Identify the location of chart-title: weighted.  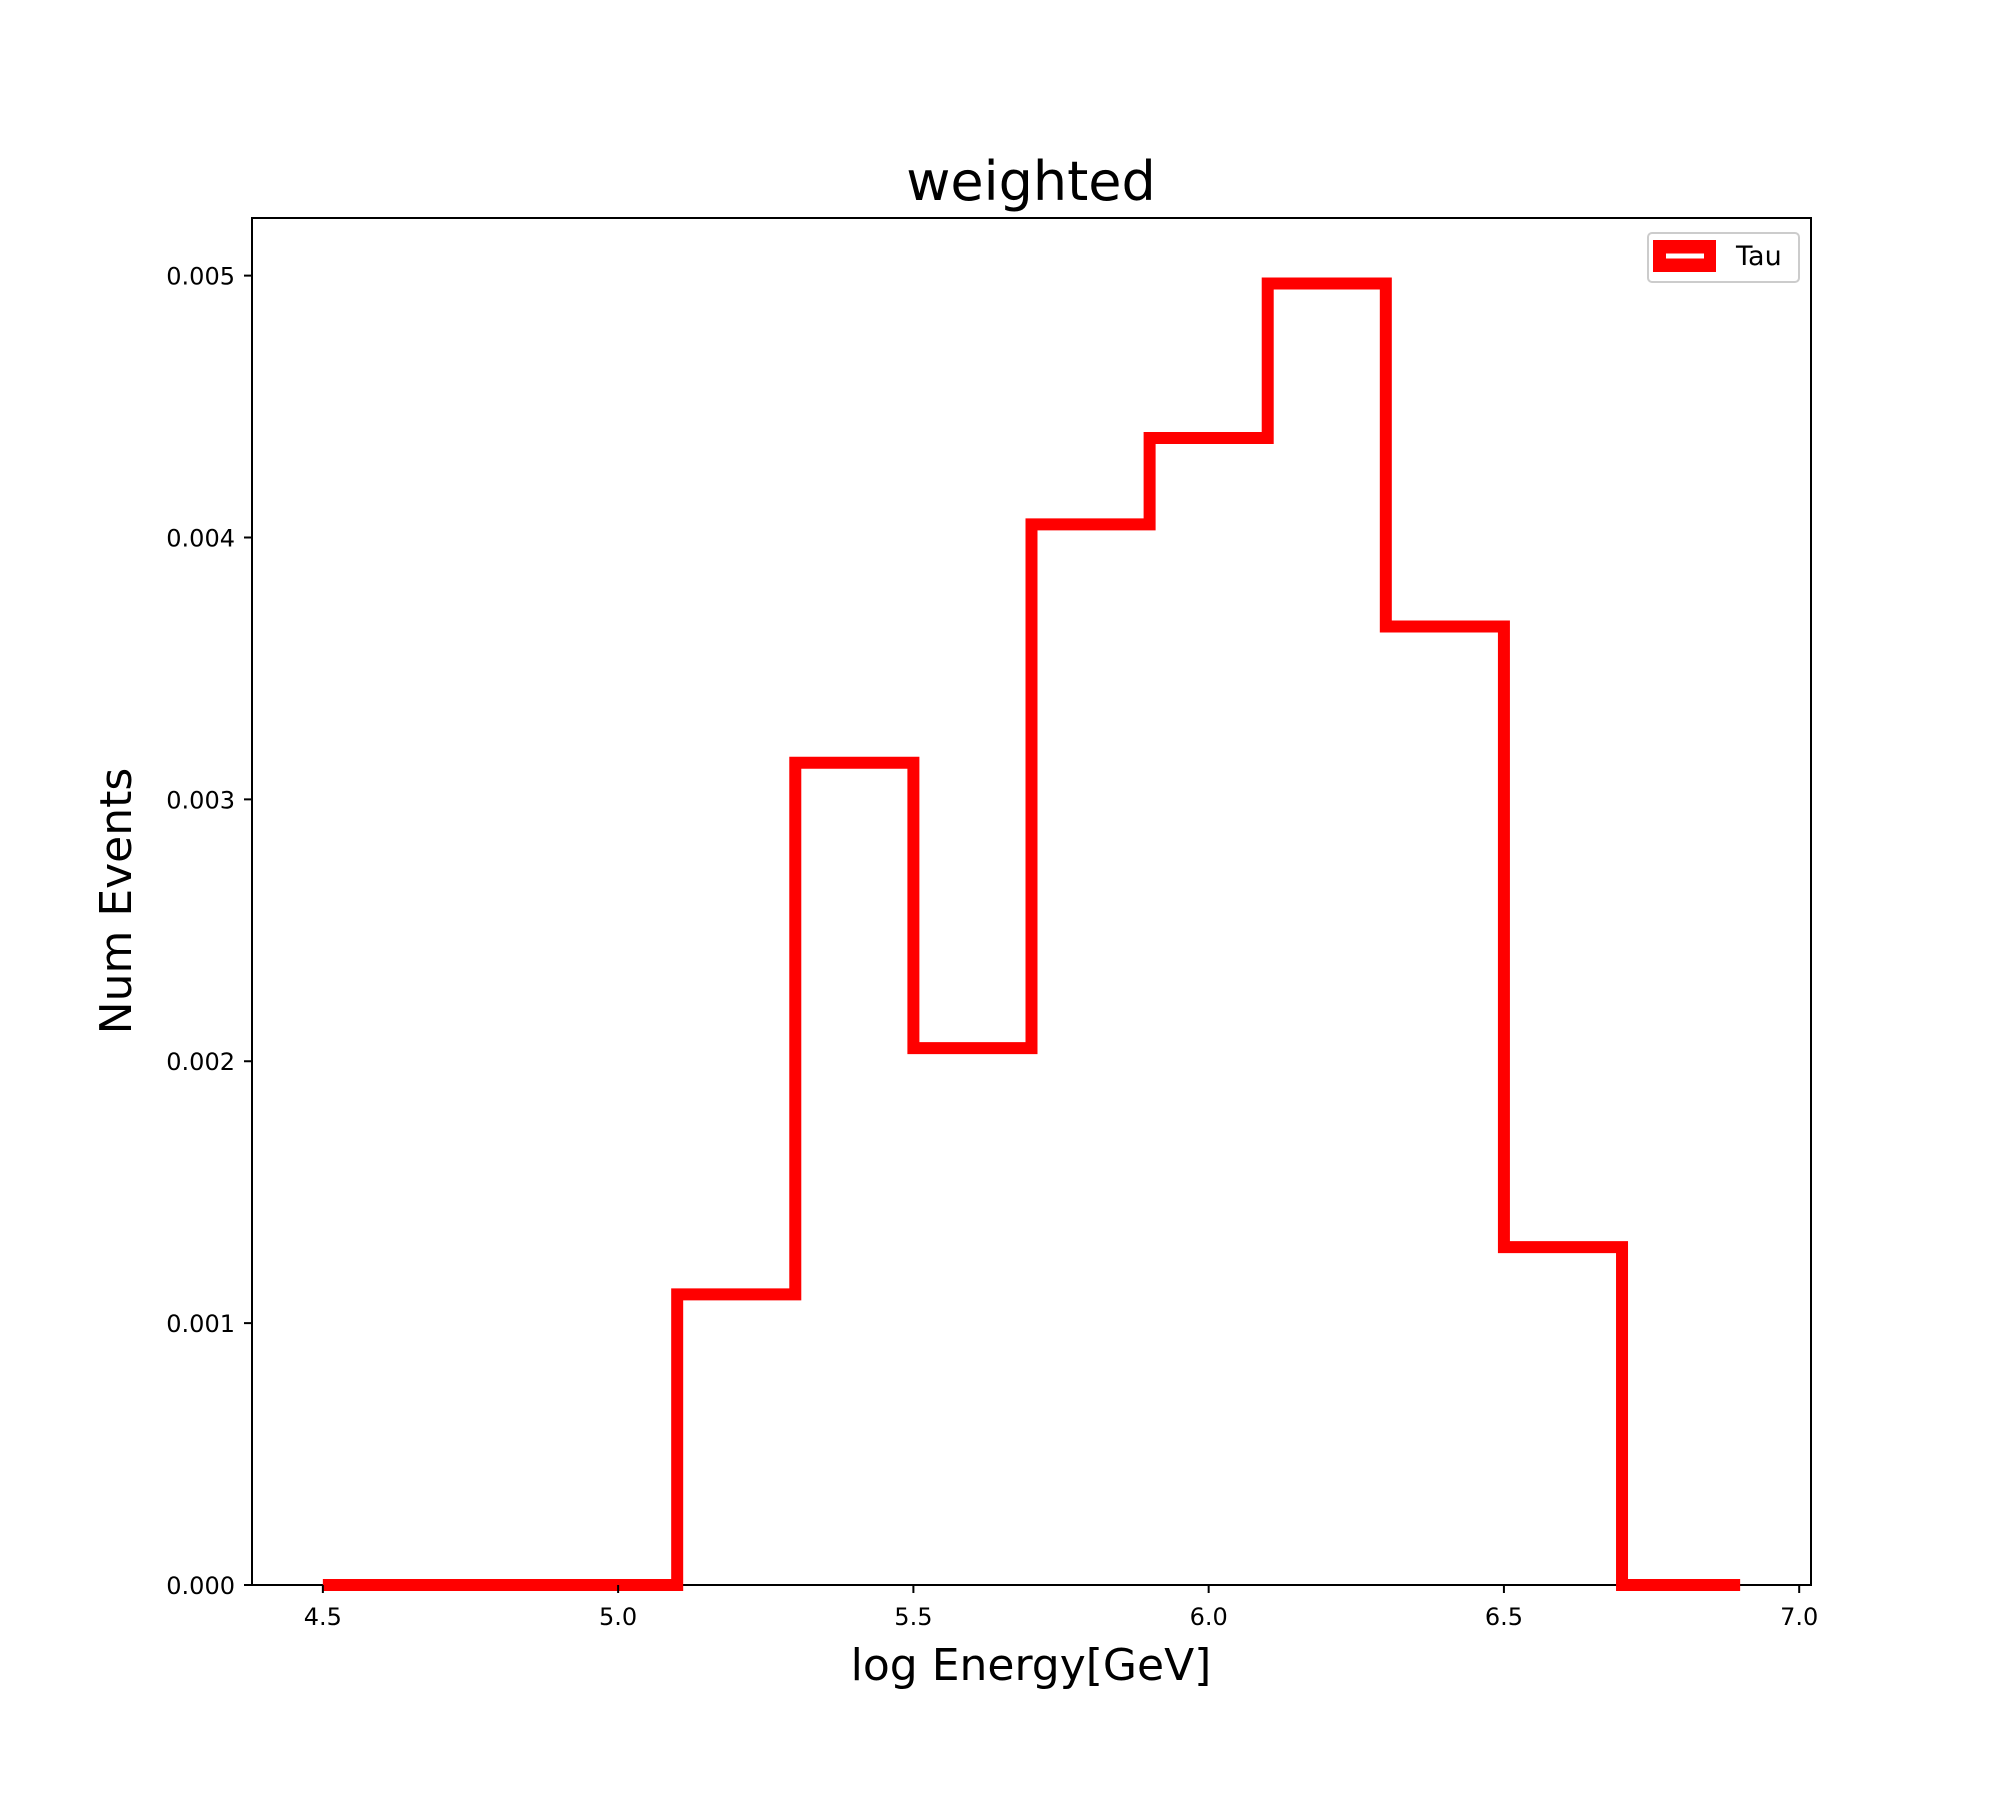
(1031, 181).